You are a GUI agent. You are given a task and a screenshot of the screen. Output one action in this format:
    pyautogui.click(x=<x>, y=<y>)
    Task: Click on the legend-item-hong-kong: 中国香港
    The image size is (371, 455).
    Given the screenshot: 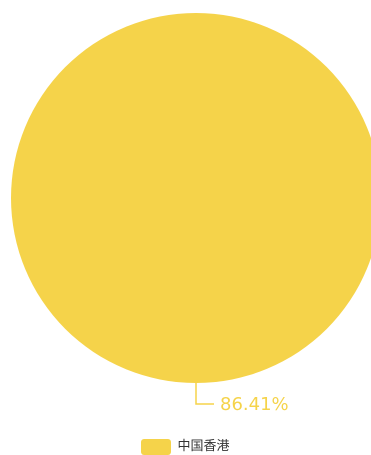 What is the action you would take?
    pyautogui.click(x=185, y=446)
    